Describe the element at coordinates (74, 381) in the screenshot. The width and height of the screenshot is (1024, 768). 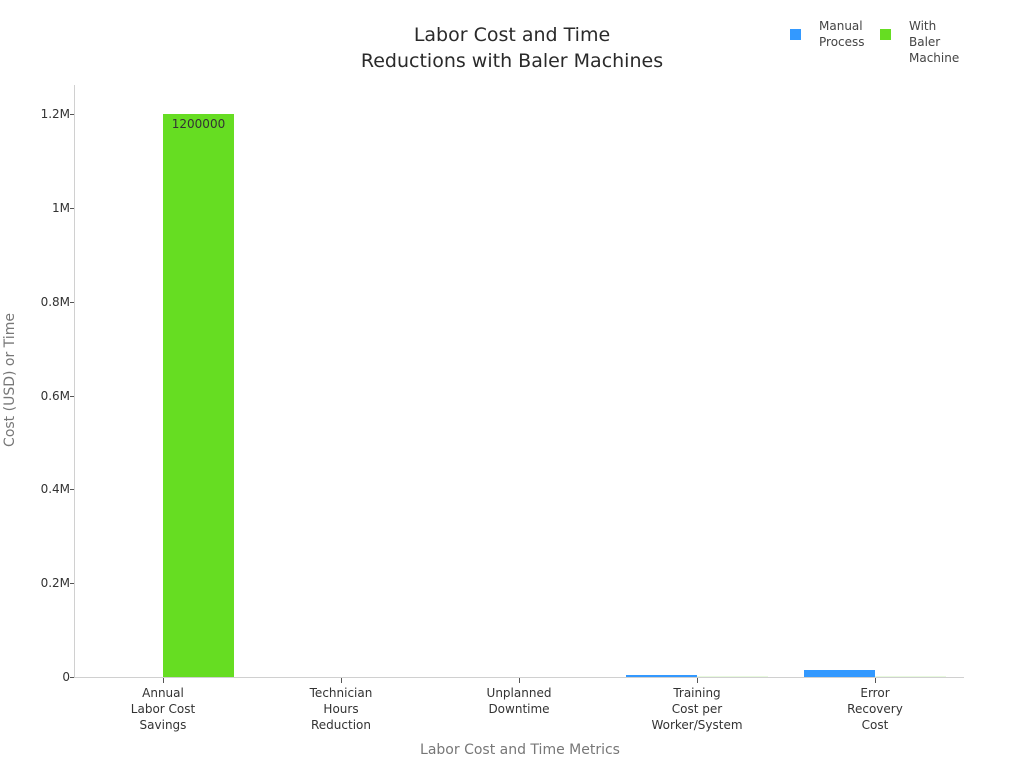
I see `y-axis-line` at that location.